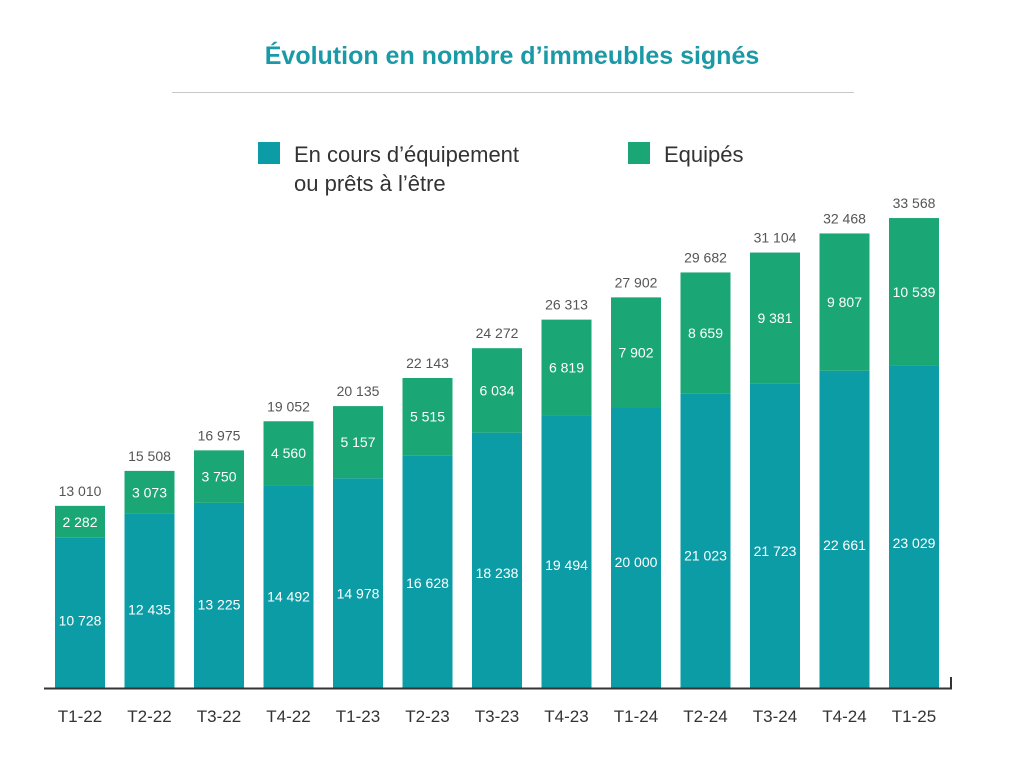 Image resolution: width=1024 pixels, height=768 pixels. I want to click on legend-swatch-equipes, so click(639, 153).